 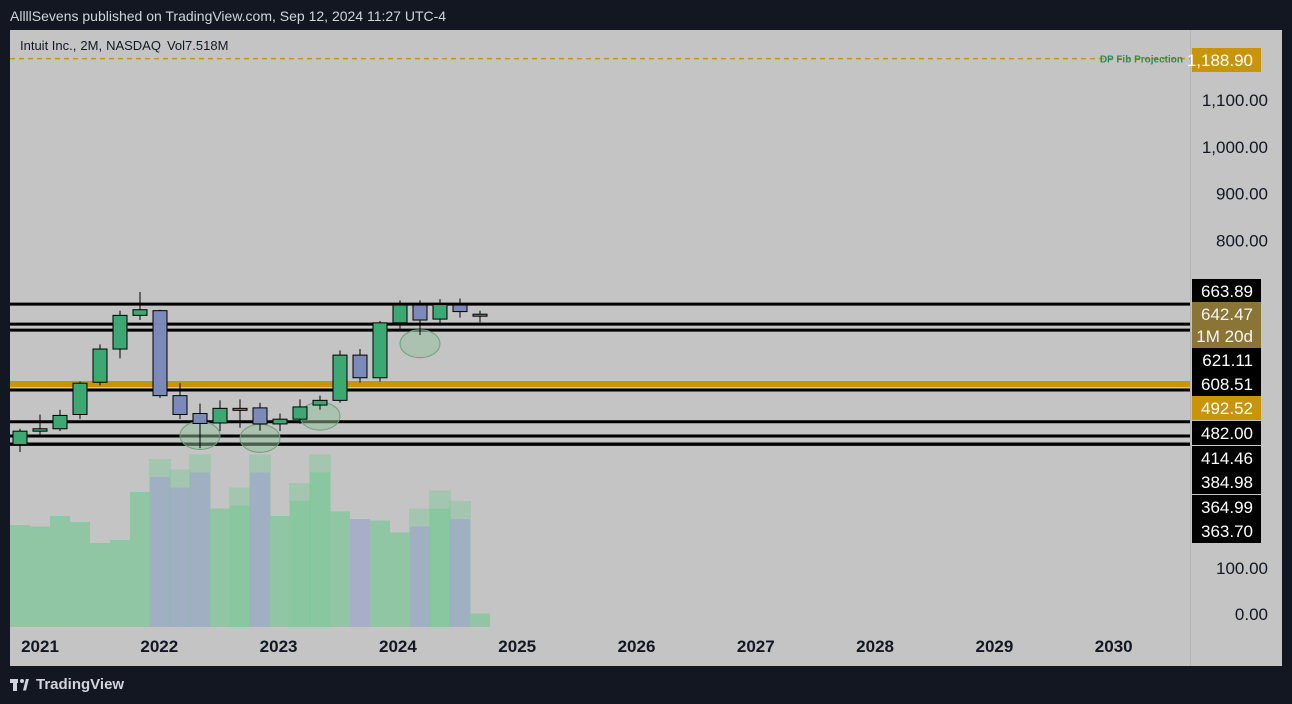 What do you see at coordinates (1242, 568) in the screenshot?
I see `y-tick-label: 100.00` at bounding box center [1242, 568].